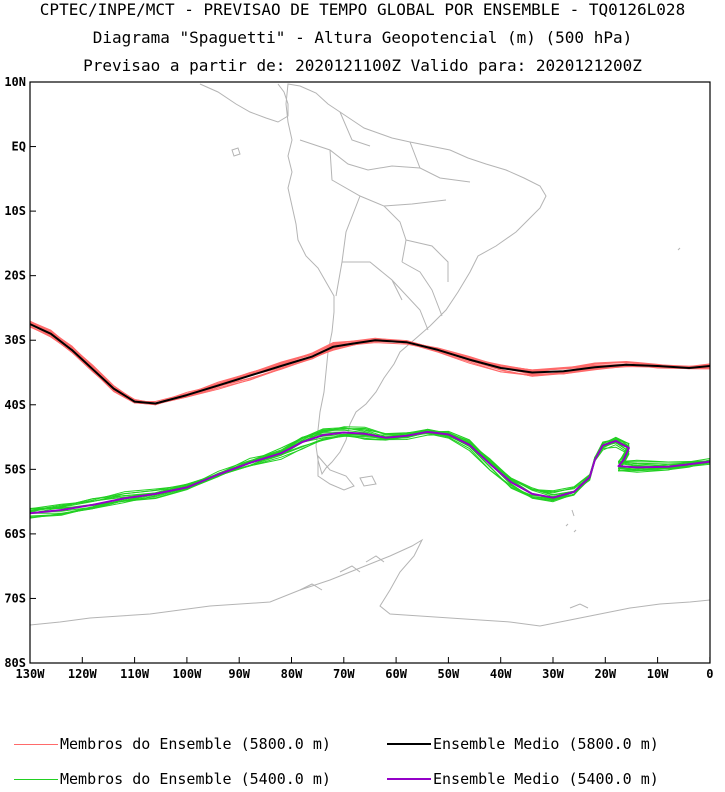 Image resolution: width=725 pixels, height=792 pixels. Describe the element at coordinates (187, 674) in the screenshot. I see `lon-tick-label: 100W` at that location.